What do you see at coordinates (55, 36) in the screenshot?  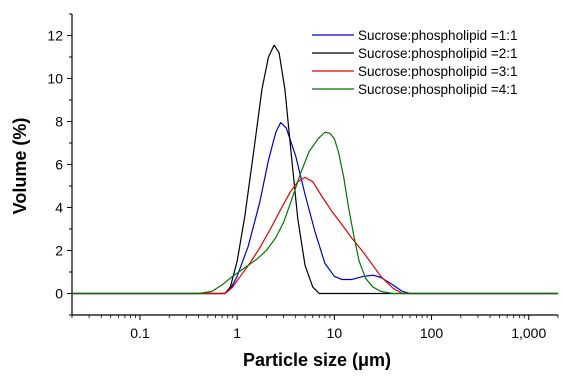 I see `y-tick-label: 12` at bounding box center [55, 36].